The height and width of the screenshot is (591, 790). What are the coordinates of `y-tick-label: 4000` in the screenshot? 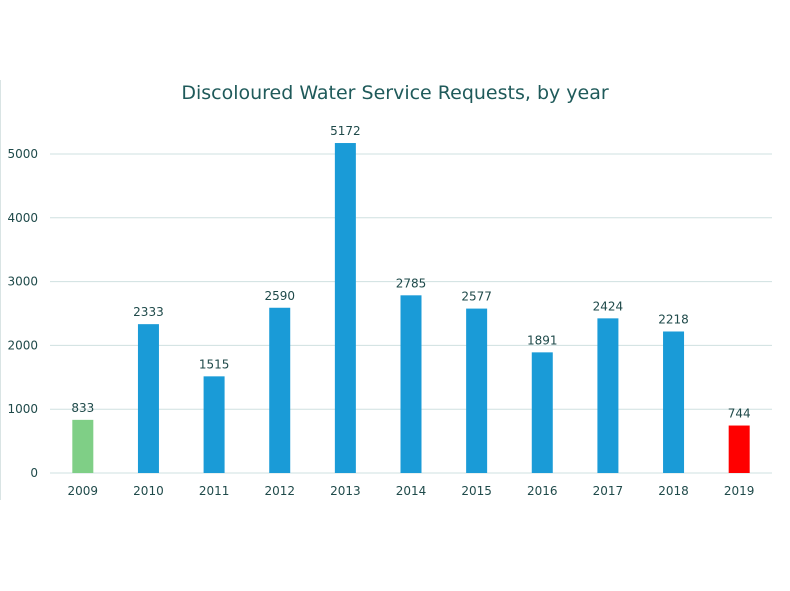 It's located at (22, 218).